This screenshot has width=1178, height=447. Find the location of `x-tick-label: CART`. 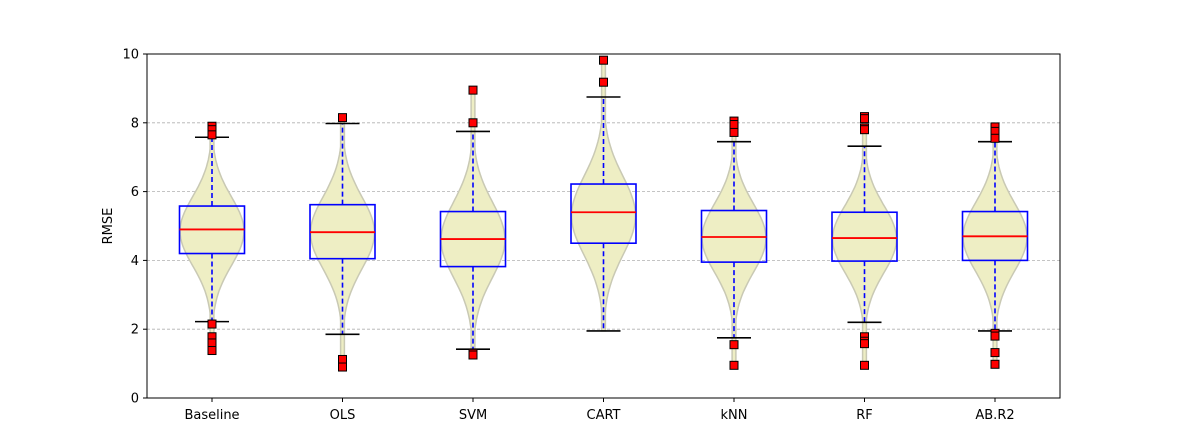

x-tick-label: CART is located at coordinates (604, 415).